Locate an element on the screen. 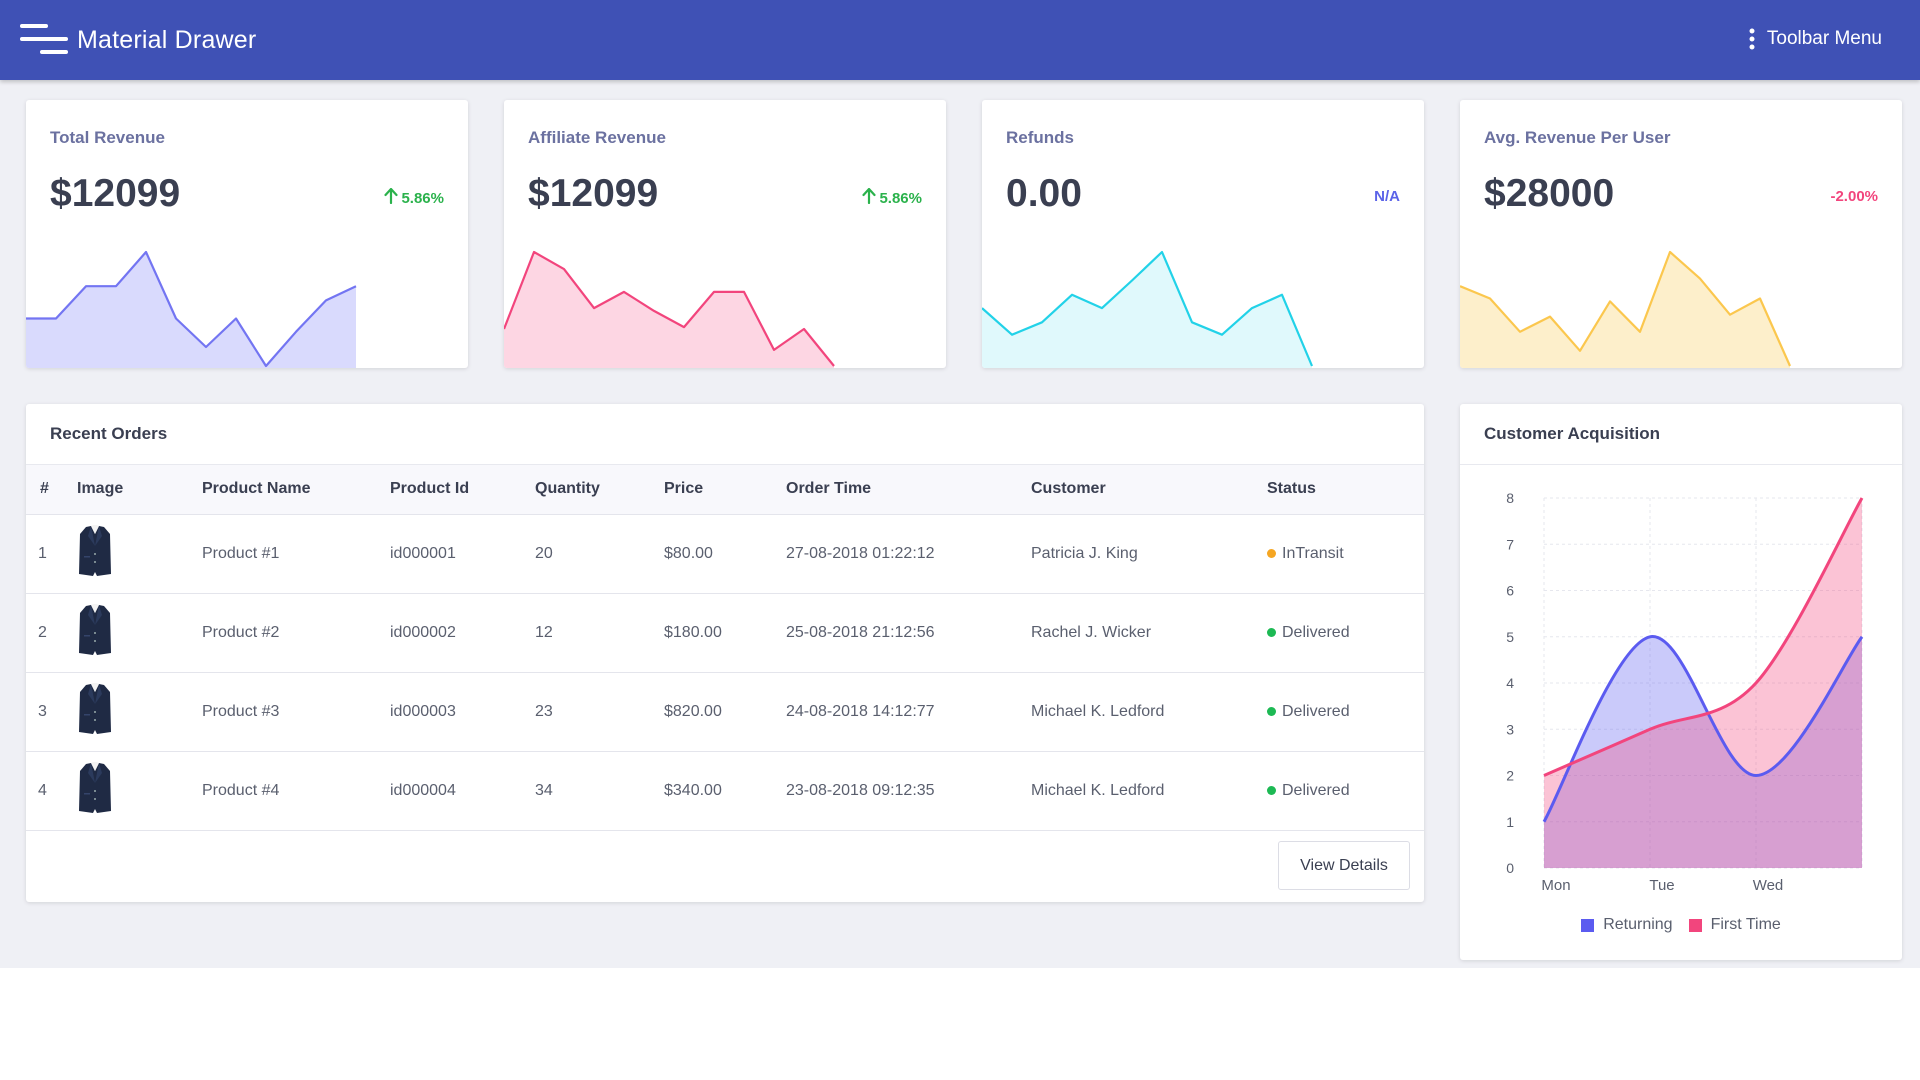  column-header: Product Name is located at coordinates (296, 490).